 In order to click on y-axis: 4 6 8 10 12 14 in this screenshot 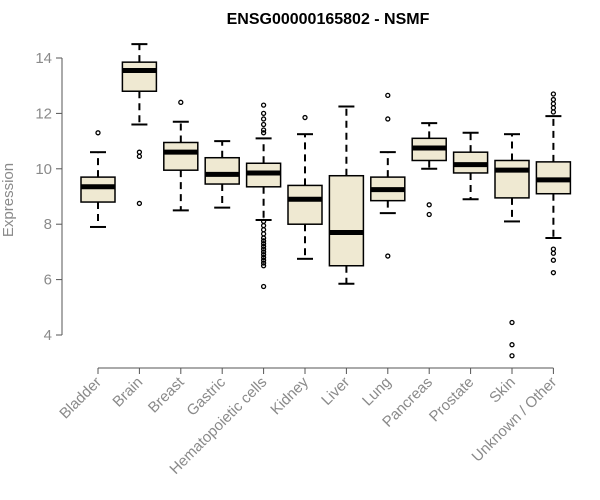, I will do `click(49, 197)`.